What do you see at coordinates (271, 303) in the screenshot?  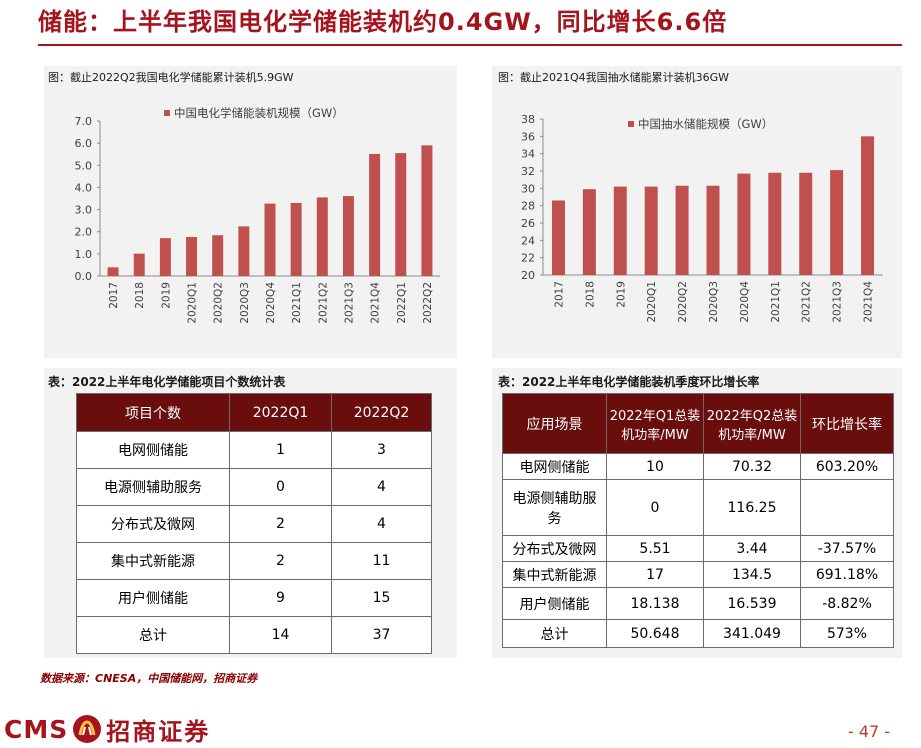 I see `x-tick-label: 2020Q4` at bounding box center [271, 303].